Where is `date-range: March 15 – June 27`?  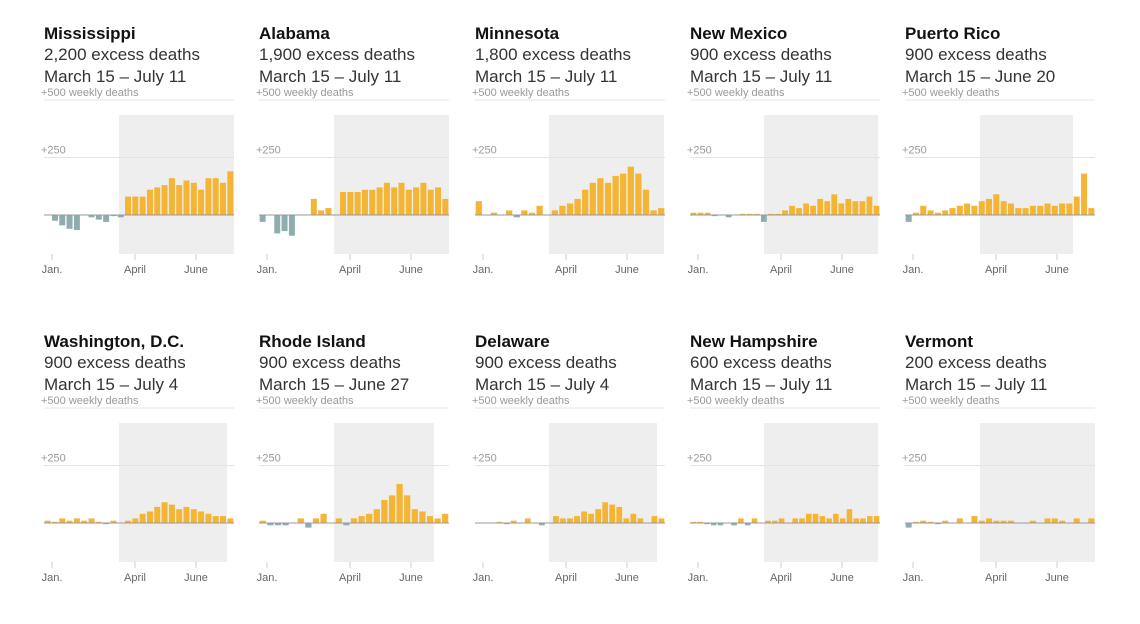 date-range: March 15 – June 27 is located at coordinates (334, 384).